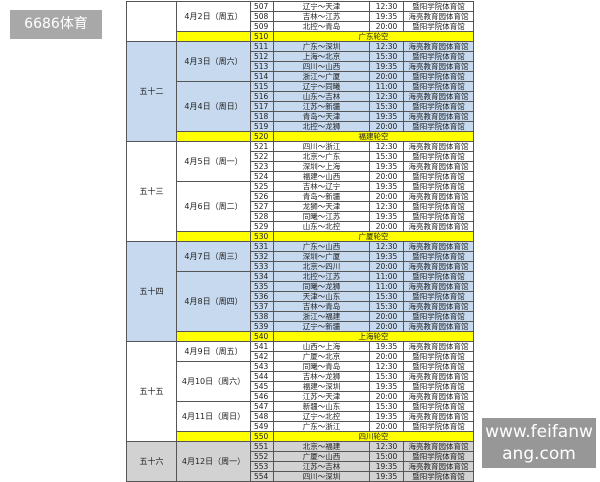 This screenshot has width=600, height=482. I want to click on match-teams: 辽宁～北控, so click(321, 416).